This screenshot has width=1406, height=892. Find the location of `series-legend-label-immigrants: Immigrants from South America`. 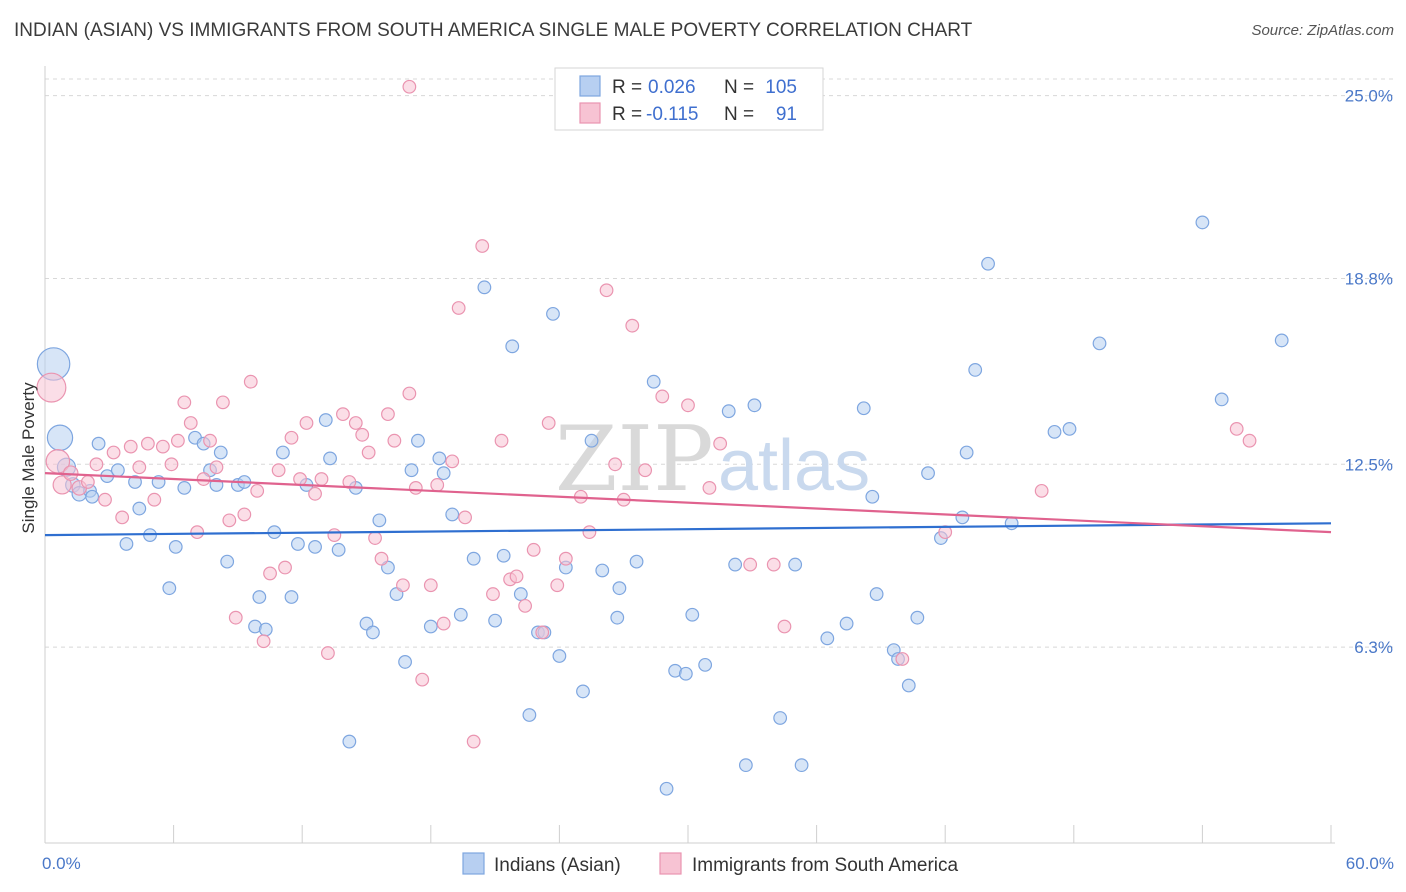

series-legend-label-immigrants: Immigrants from South America is located at coordinates (825, 865).